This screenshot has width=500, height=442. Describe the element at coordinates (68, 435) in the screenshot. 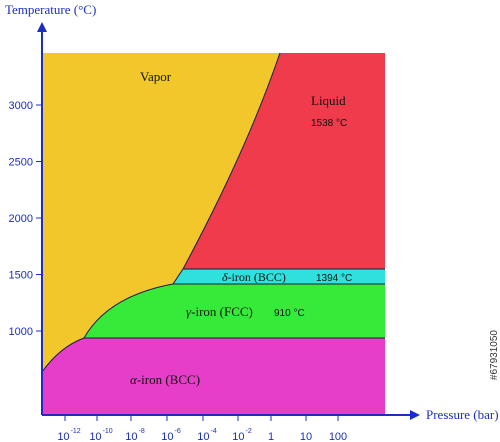

I see `x-tick-label: 10⁻¹²` at that location.